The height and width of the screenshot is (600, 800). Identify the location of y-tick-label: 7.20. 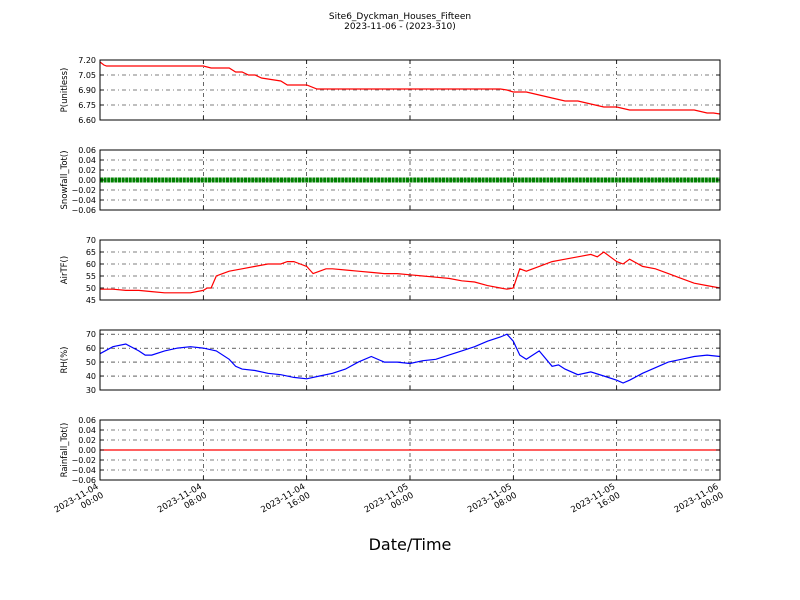
(87, 60).